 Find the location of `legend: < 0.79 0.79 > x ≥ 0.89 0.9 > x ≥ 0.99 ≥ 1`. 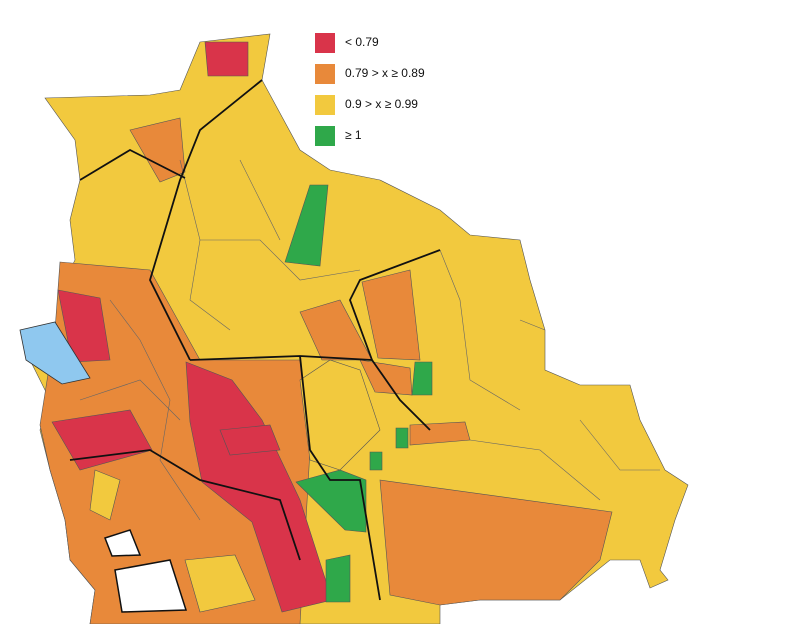

legend: < 0.79 0.79 > x ≥ 0.89 0.9 > x ≥ 0.99 ≥ 1 is located at coordinates (370, 89).